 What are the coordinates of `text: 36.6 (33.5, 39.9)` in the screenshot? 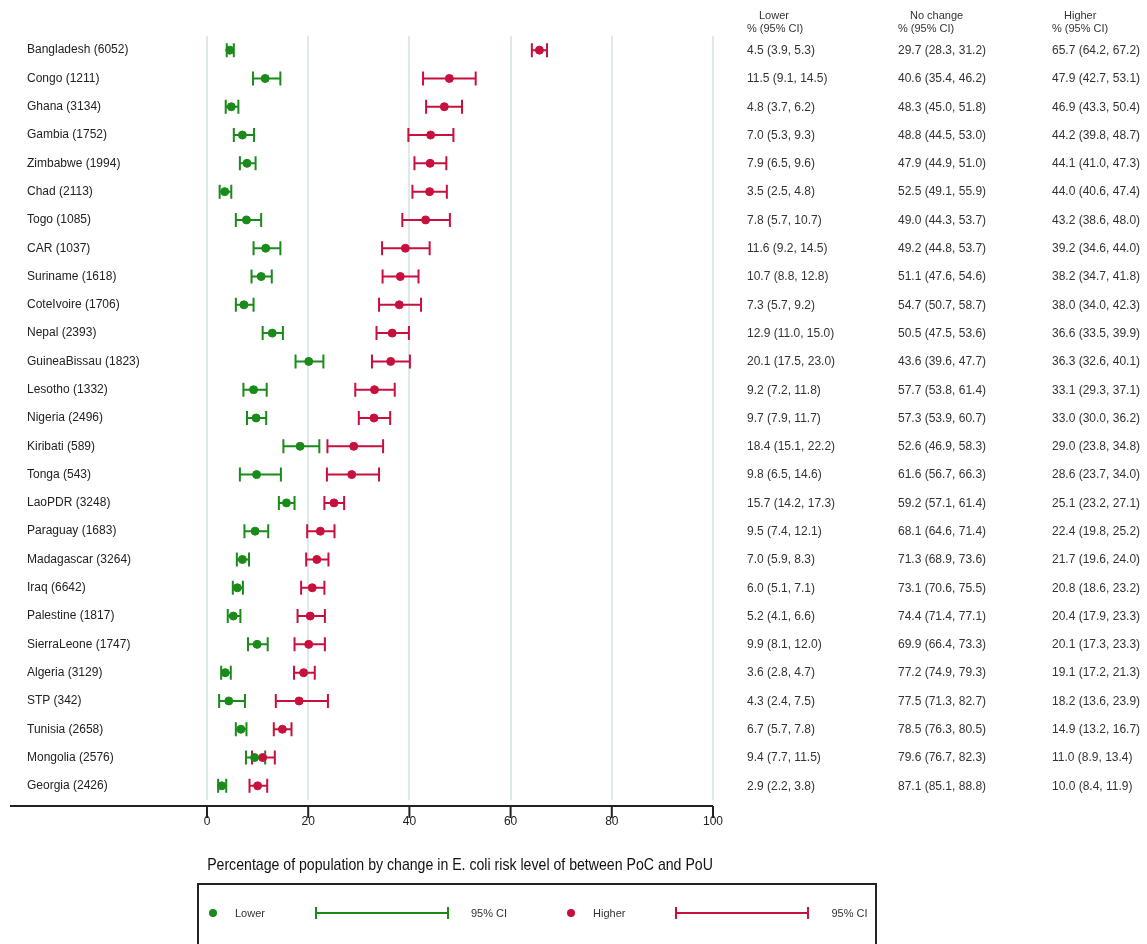 It's located at (1096, 332).